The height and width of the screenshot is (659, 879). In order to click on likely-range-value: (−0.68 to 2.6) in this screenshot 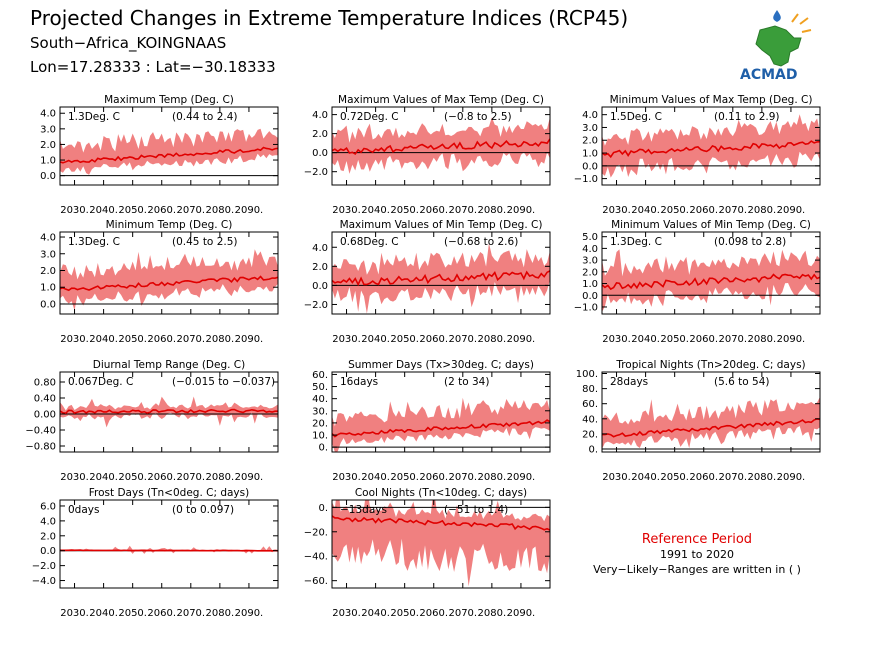, I will do `click(481, 242)`.